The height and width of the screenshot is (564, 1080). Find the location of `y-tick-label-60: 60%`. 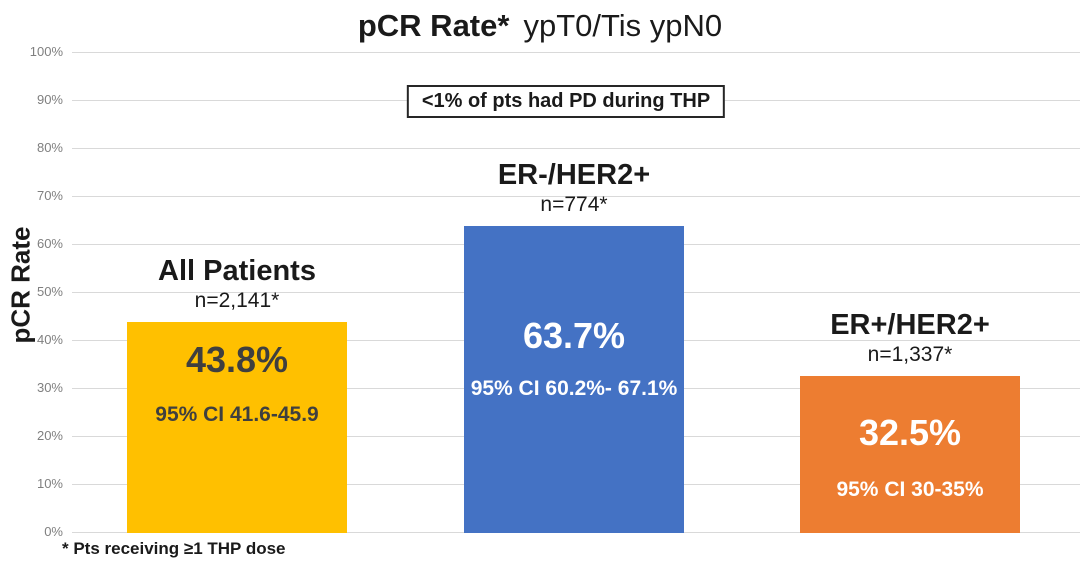

y-tick-label-60: 60% is located at coordinates (49, 243).